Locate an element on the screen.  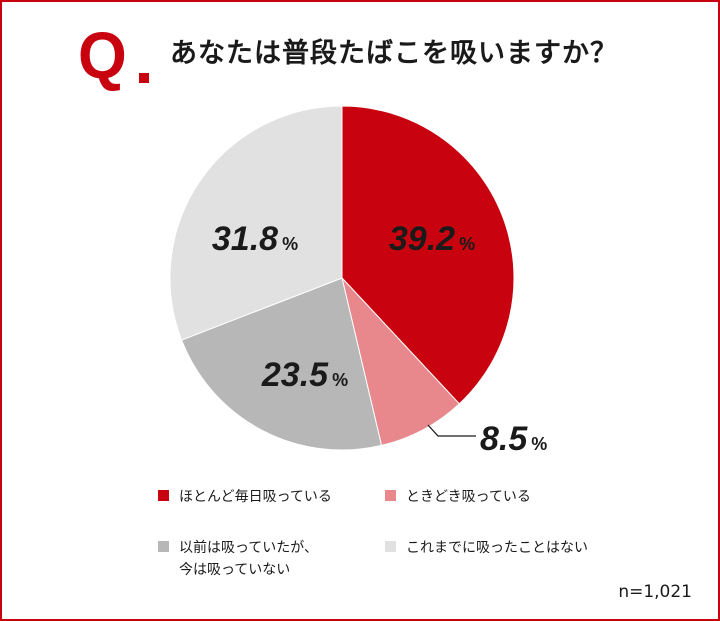
q-mark: Q is located at coordinates (102, 55).